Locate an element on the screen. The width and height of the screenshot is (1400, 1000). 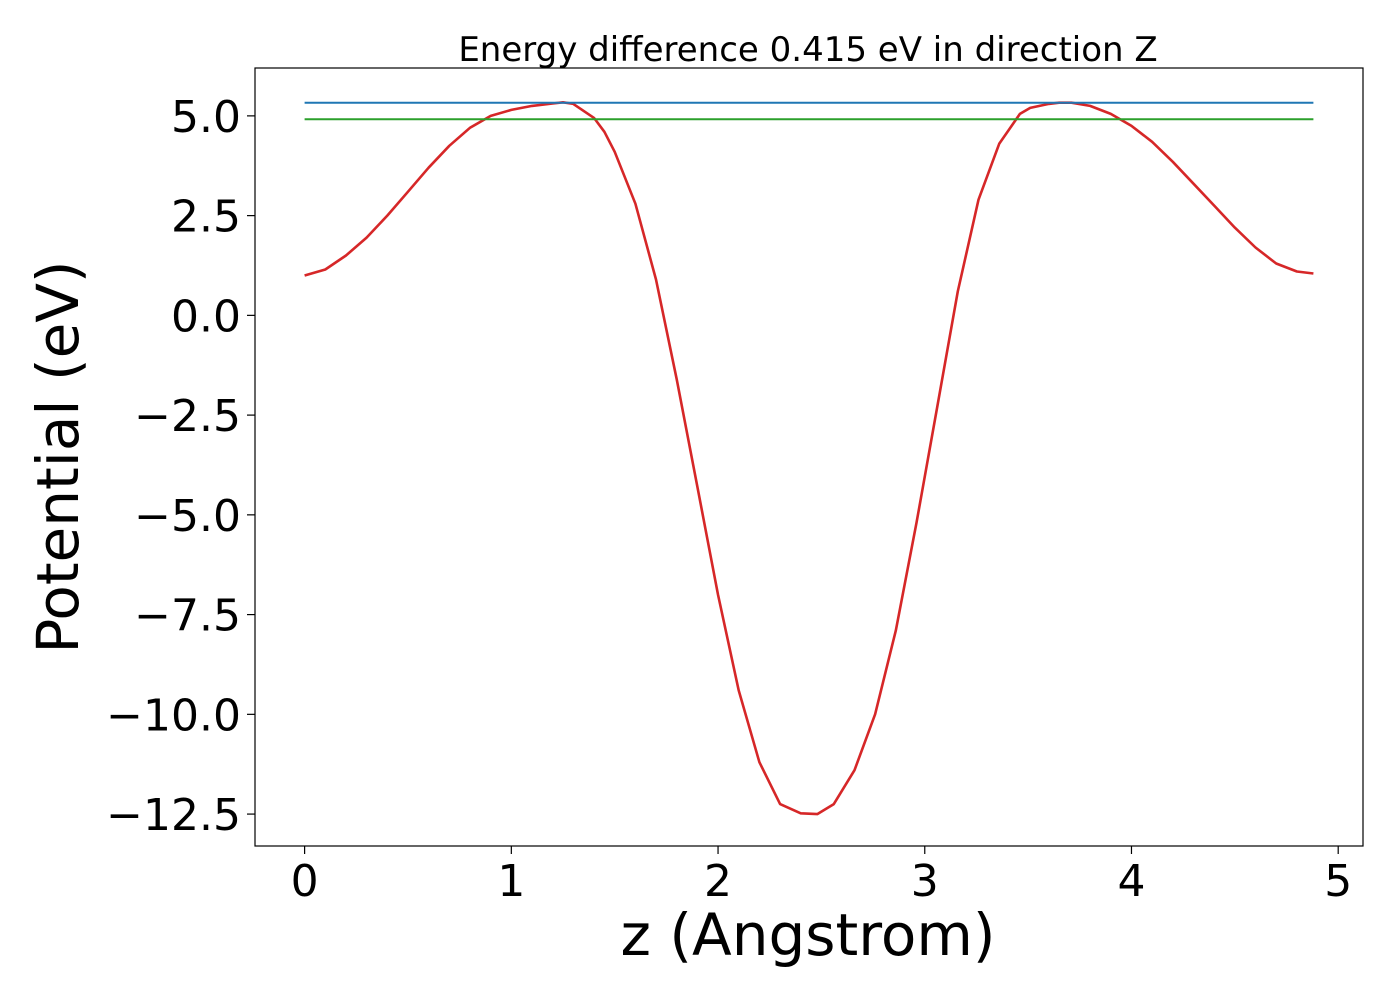
y-tick-label: −12.5 is located at coordinates (173, 815).